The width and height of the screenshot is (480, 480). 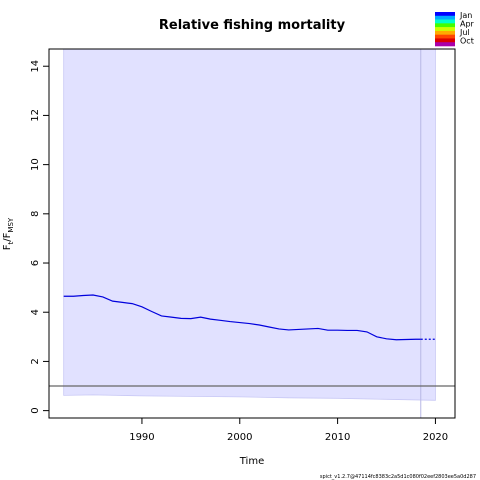 I want to click on legend-label-oct: Oct, so click(x=467, y=41).